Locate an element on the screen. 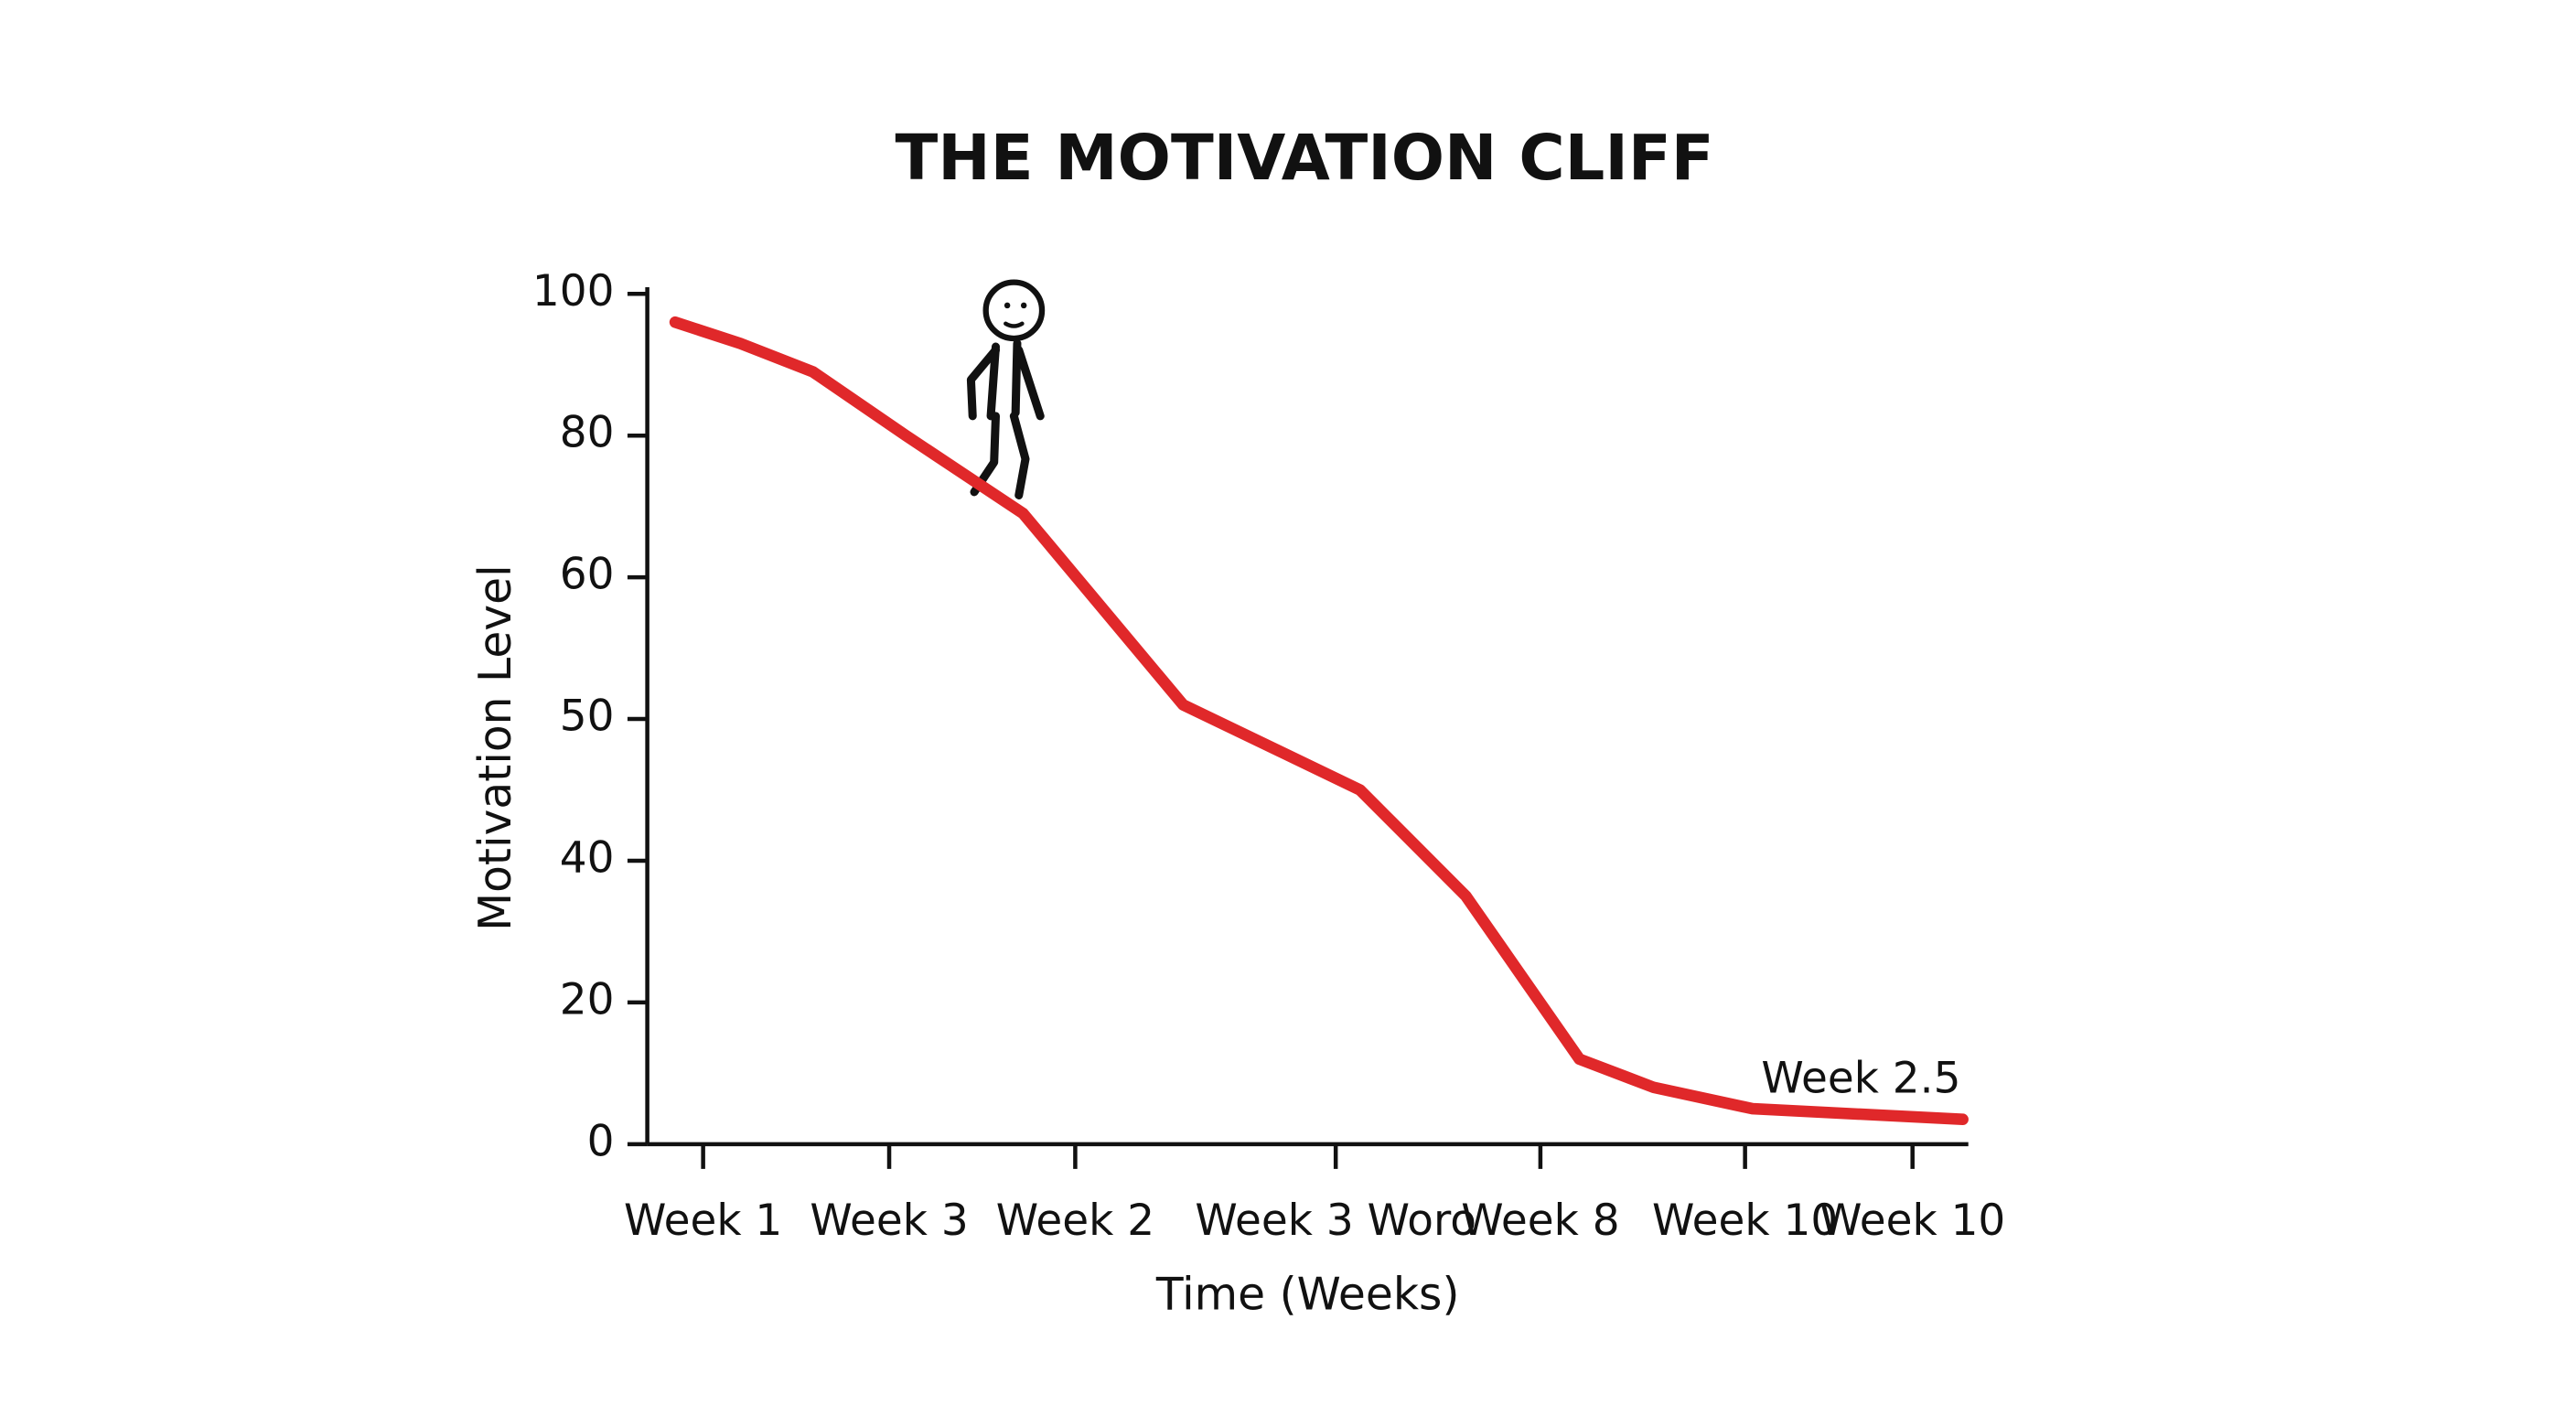  y-tick-label: 100 is located at coordinates (573, 291).